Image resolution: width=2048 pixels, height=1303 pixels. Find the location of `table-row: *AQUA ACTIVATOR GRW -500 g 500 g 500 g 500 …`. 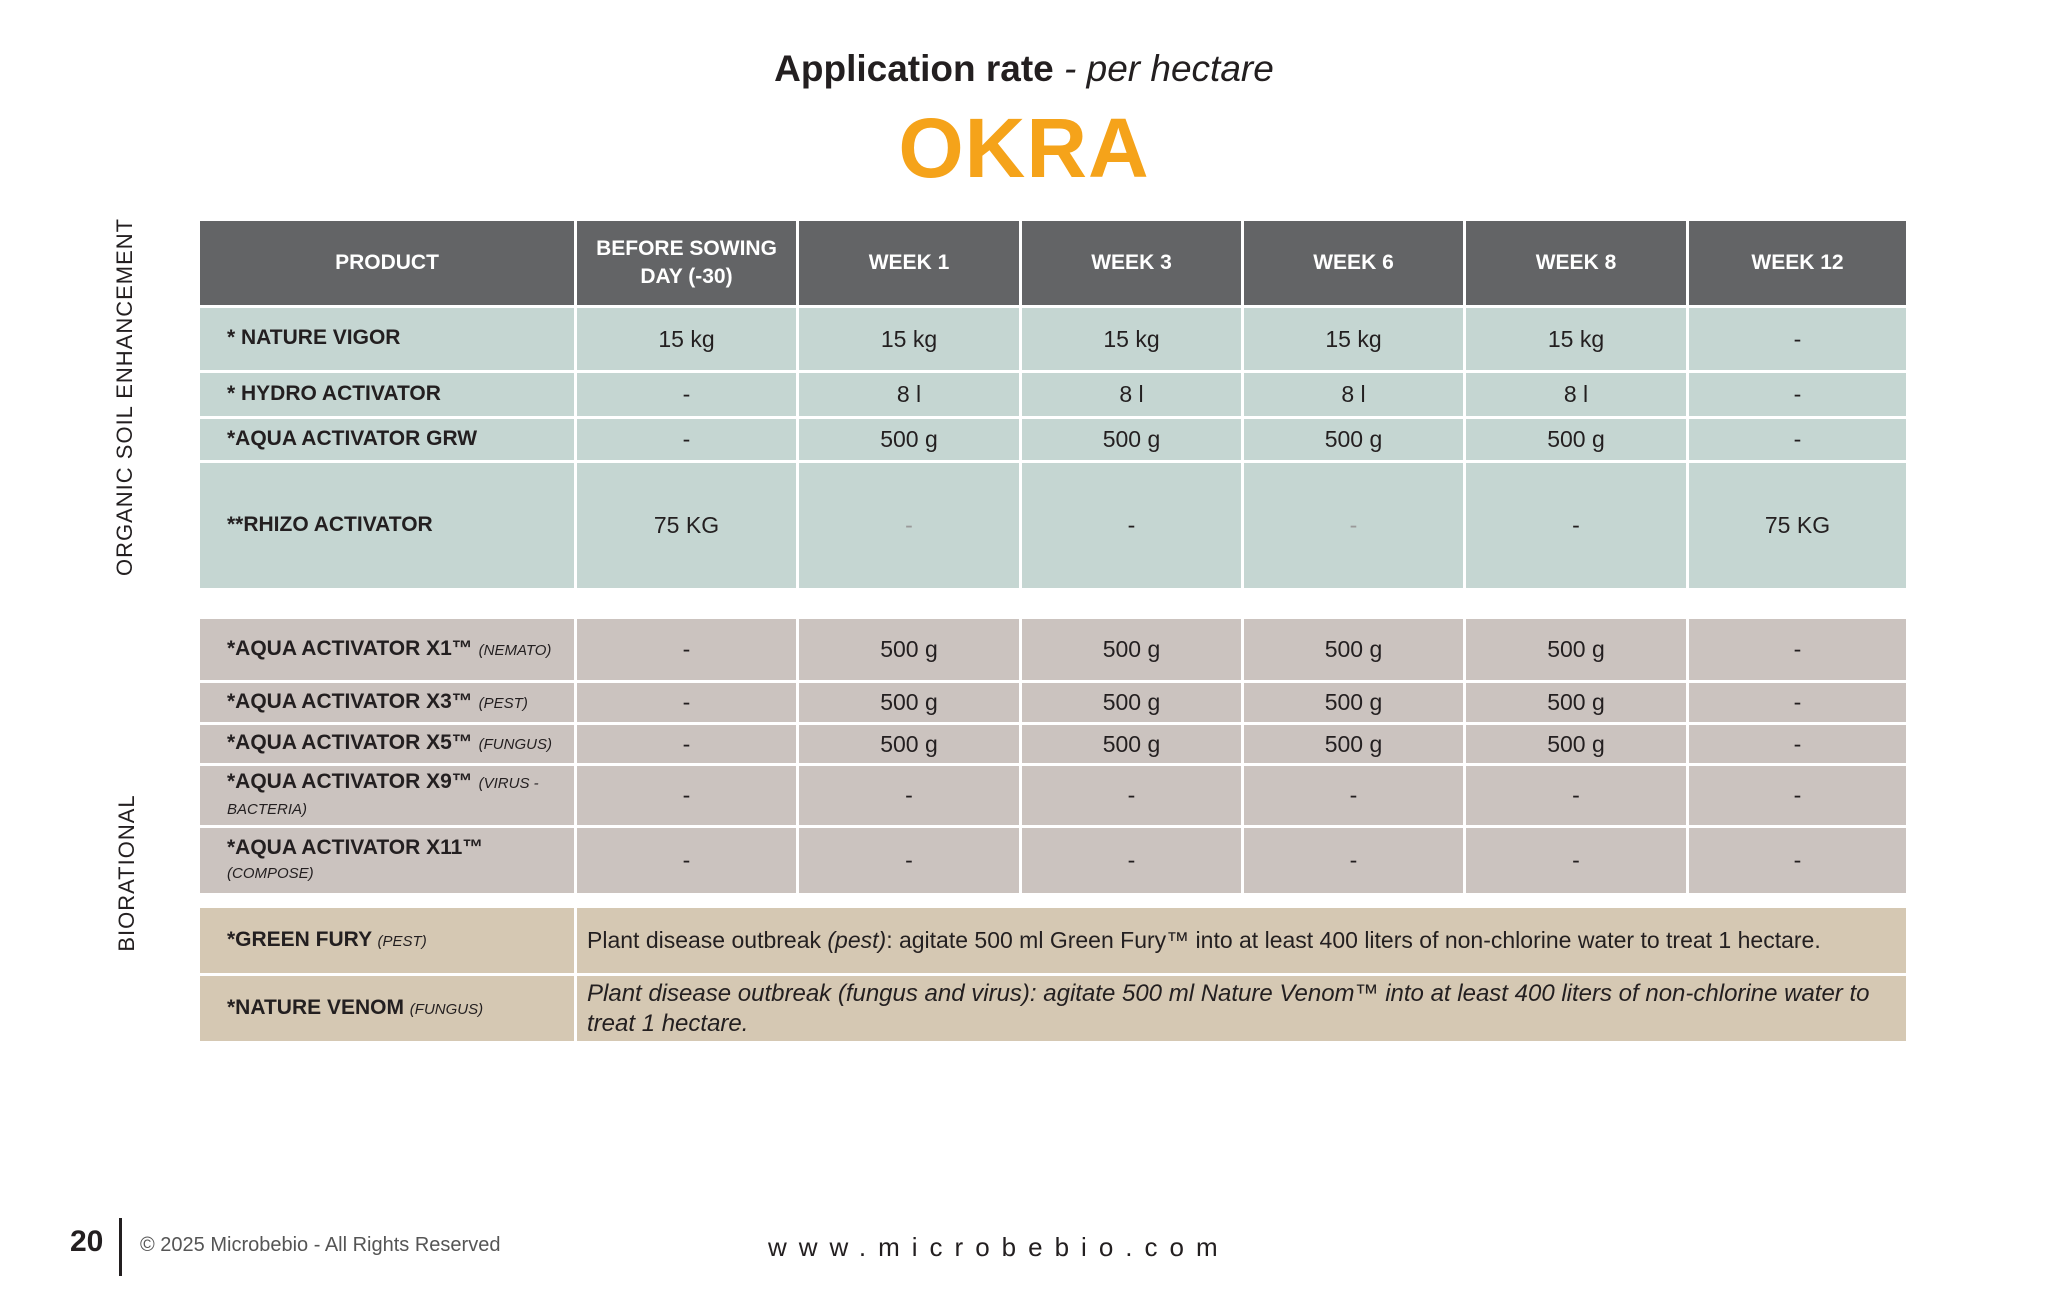

table-row: *AQUA ACTIVATOR GRW -500 g 500 g 500 g 500 … is located at coordinates (1053, 439).